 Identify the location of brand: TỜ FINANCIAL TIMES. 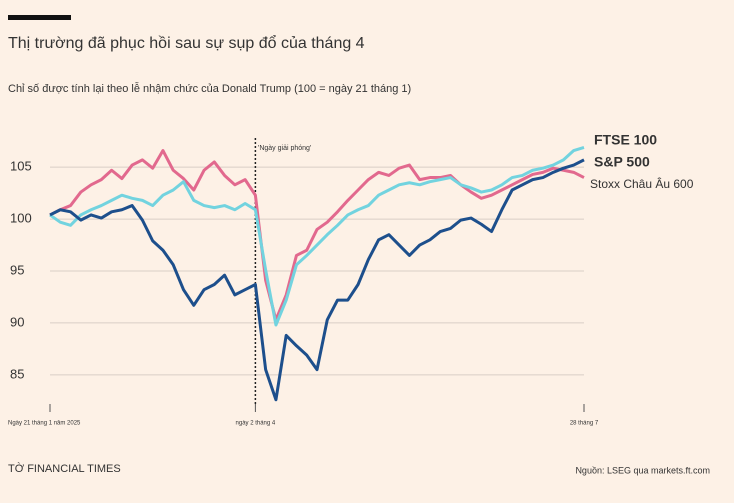
(64, 468).